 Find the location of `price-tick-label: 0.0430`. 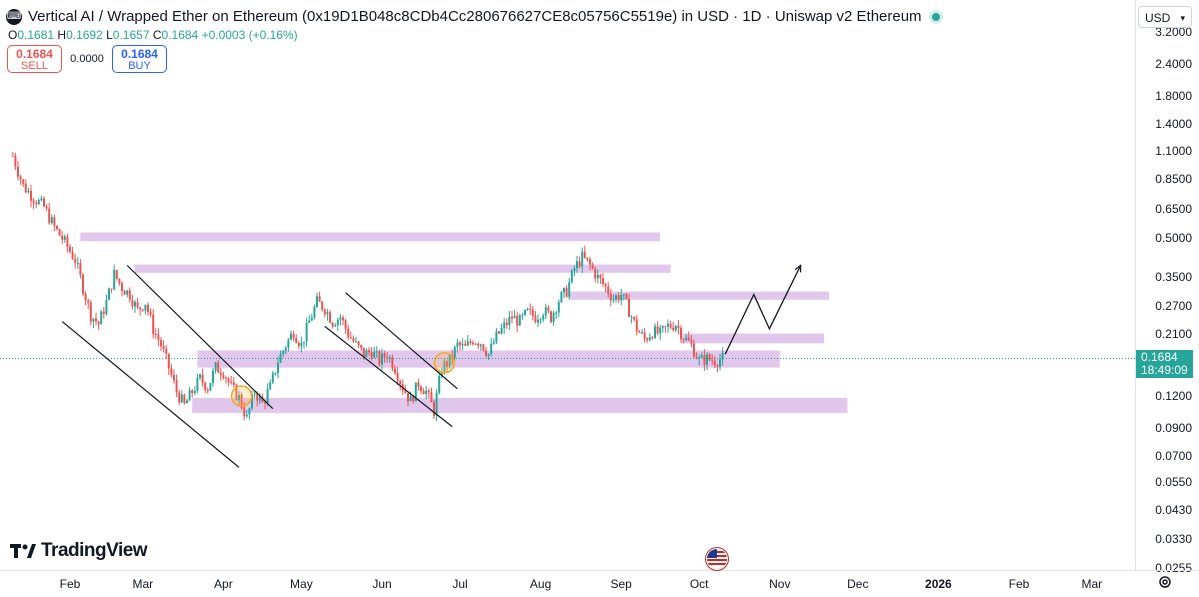

price-tick-label: 0.0430 is located at coordinates (1173, 509).